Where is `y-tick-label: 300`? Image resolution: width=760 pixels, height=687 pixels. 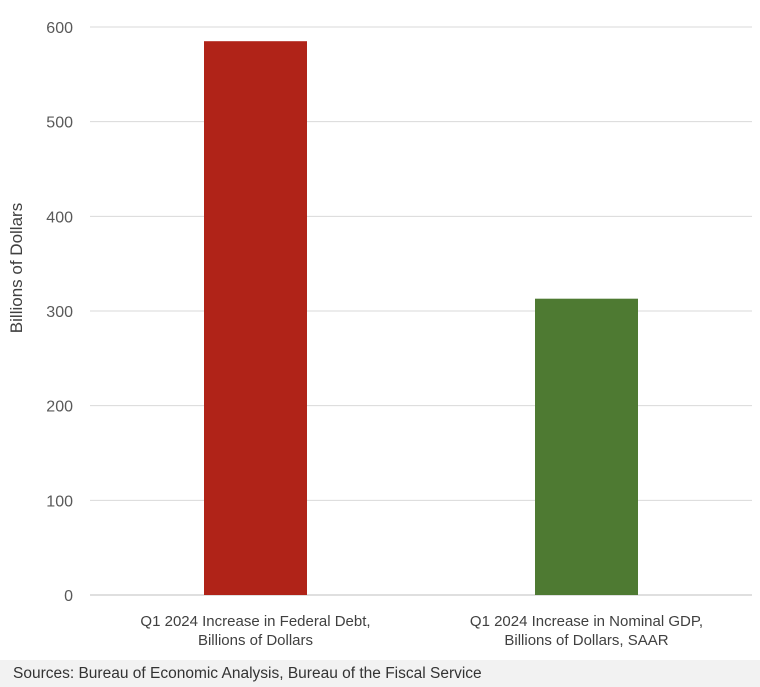 y-tick-label: 300 is located at coordinates (59, 312).